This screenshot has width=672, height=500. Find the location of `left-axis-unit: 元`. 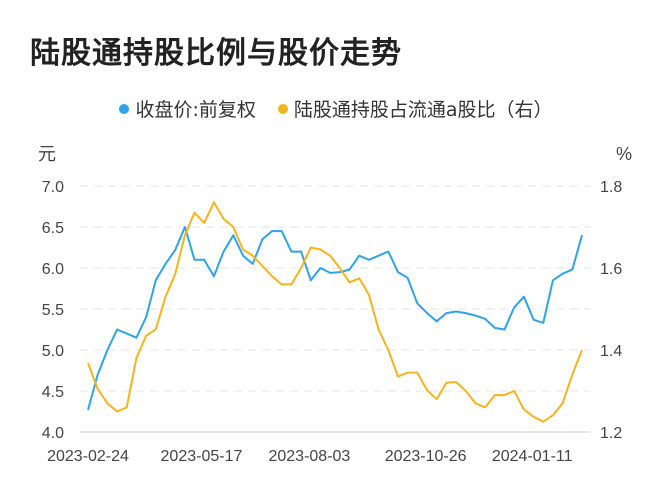

left-axis-unit: 元 is located at coordinates (47, 154).